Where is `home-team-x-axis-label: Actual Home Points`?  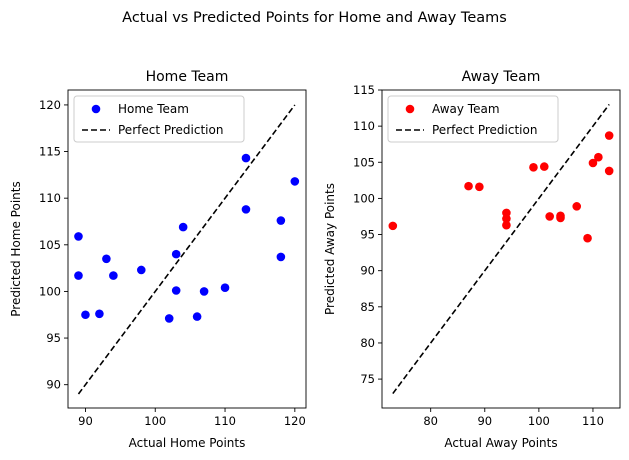 home-team-x-axis-label: Actual Home Points is located at coordinates (187, 443).